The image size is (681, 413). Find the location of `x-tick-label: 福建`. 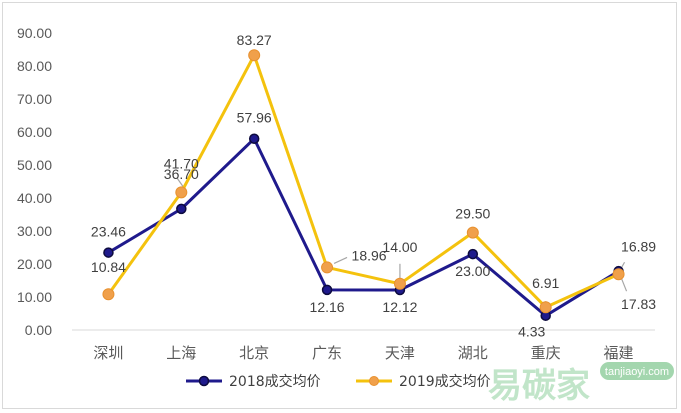

x-tick-label: 福建 is located at coordinates (619, 353).